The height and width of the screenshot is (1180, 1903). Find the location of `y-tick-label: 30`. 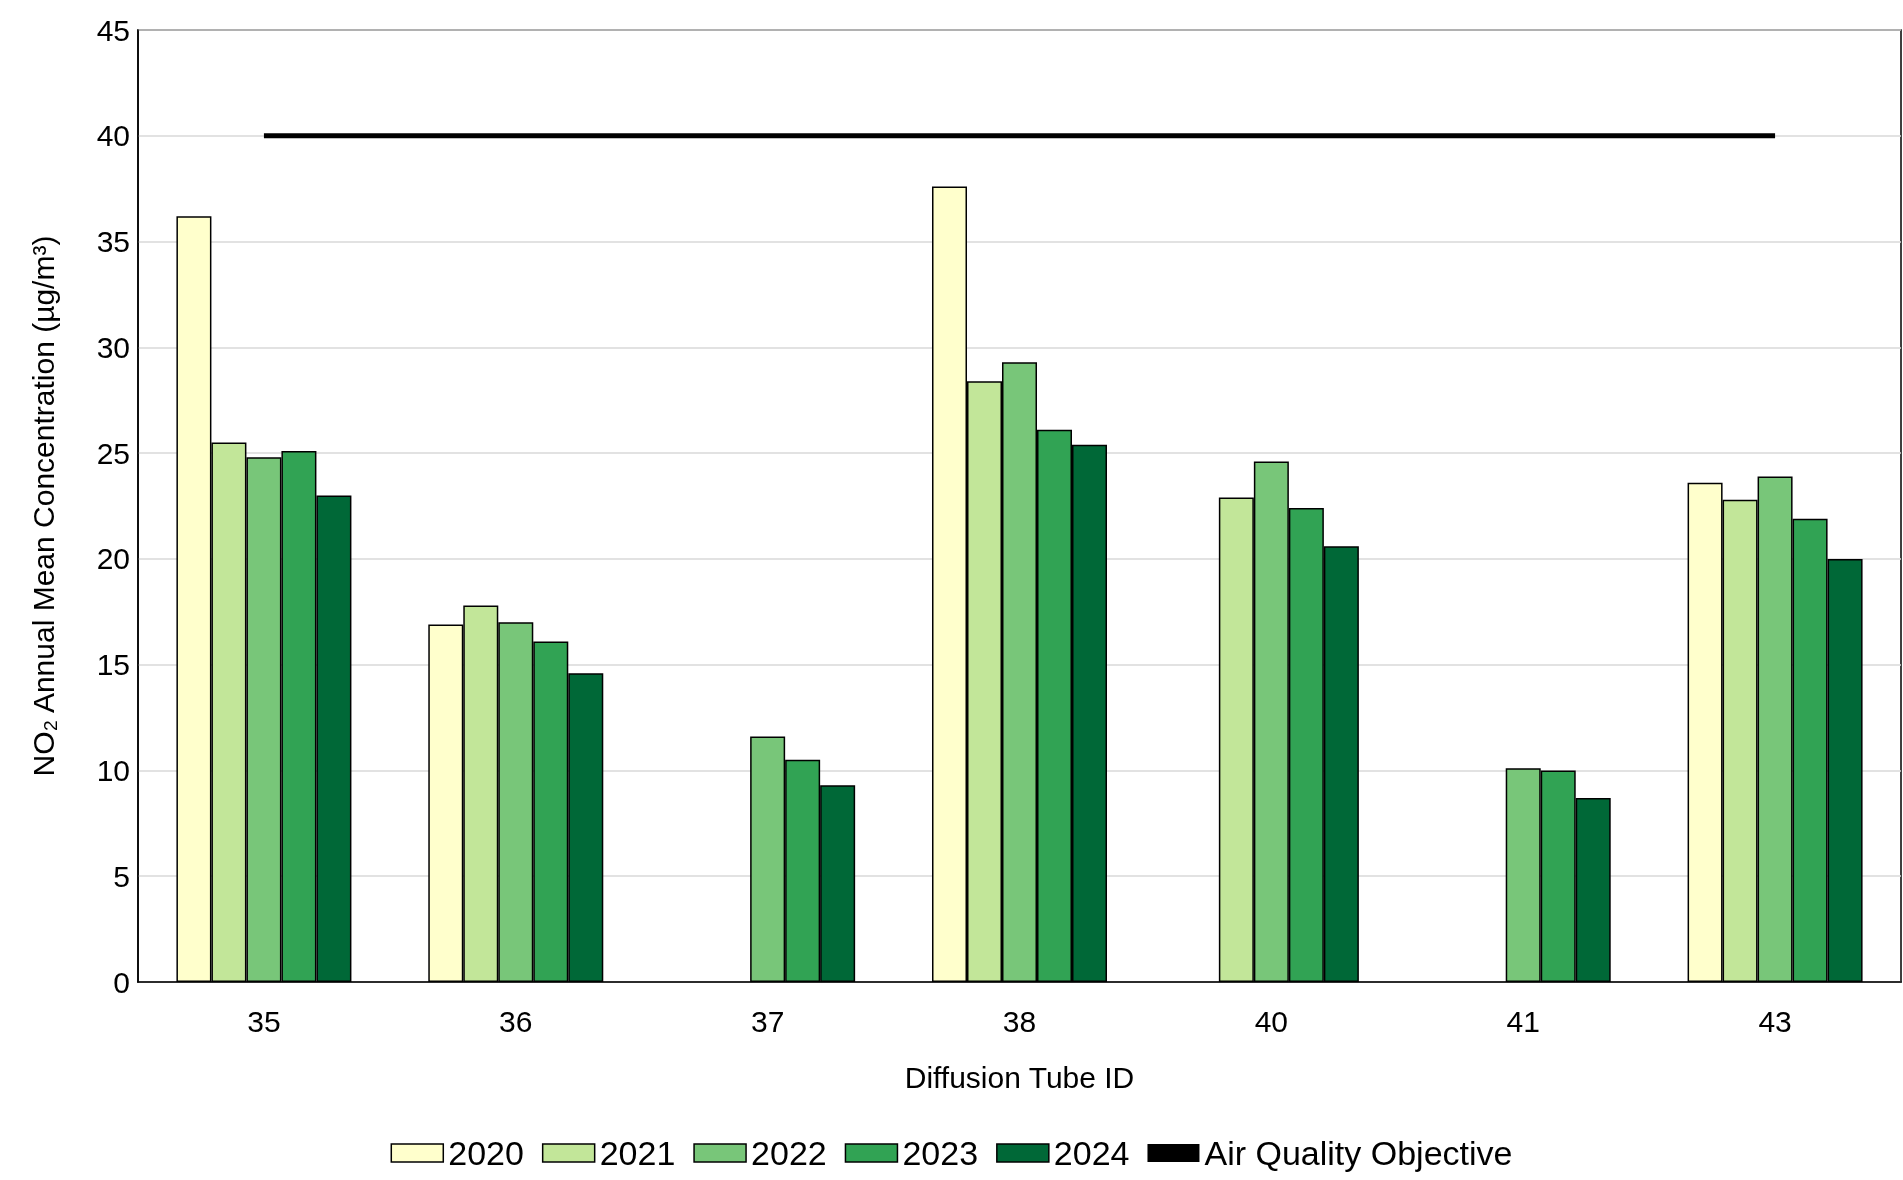

y-tick-label: 30 is located at coordinates (113, 347).